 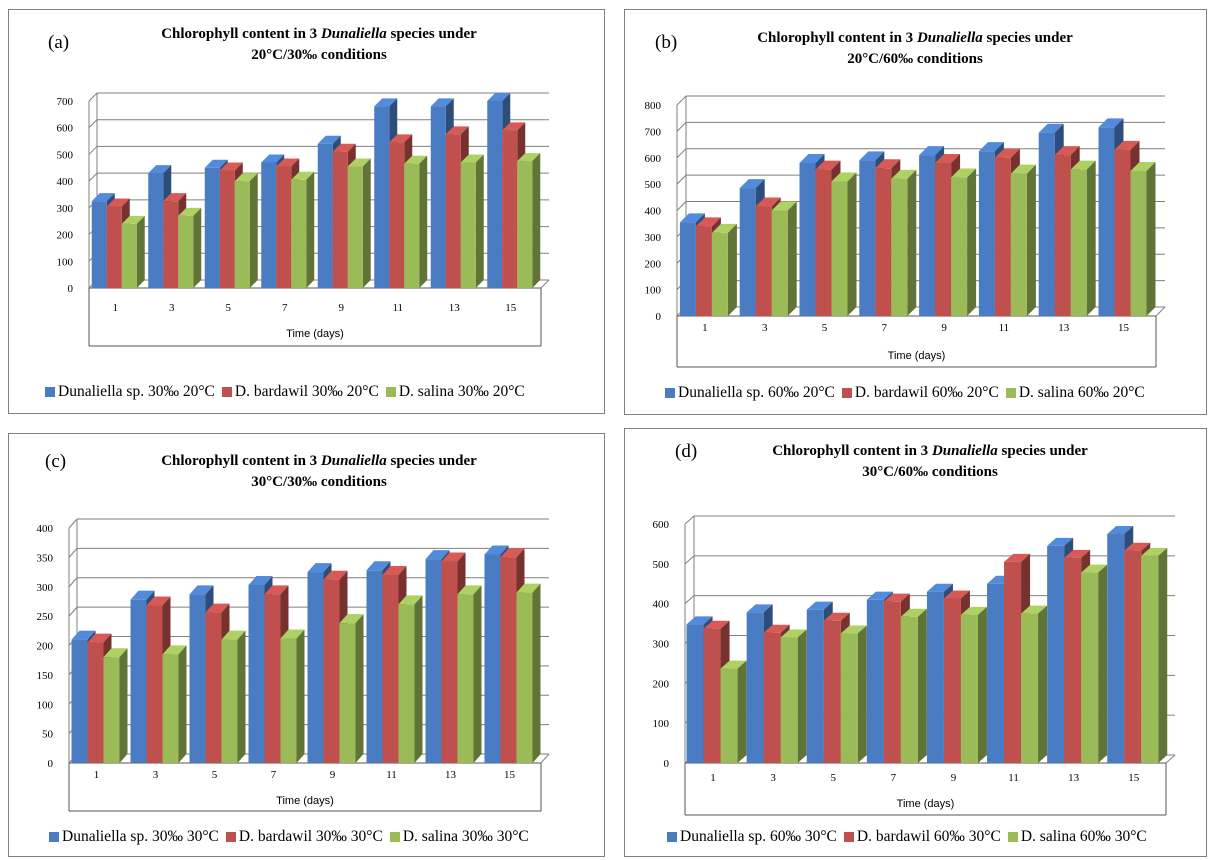 I want to click on y-tick-label: 600, so click(x=65, y=129).